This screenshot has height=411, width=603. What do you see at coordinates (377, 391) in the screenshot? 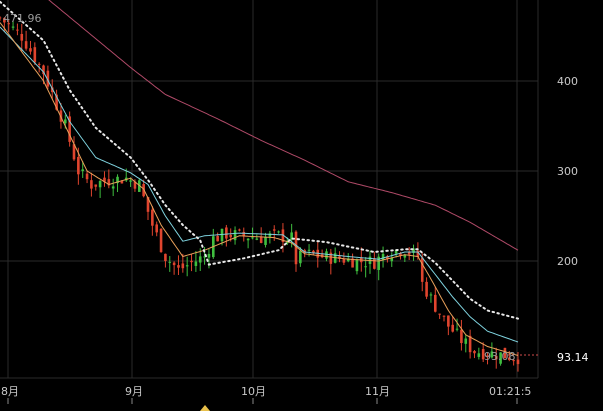
I see `x-tick-nov: 11月` at bounding box center [377, 391].